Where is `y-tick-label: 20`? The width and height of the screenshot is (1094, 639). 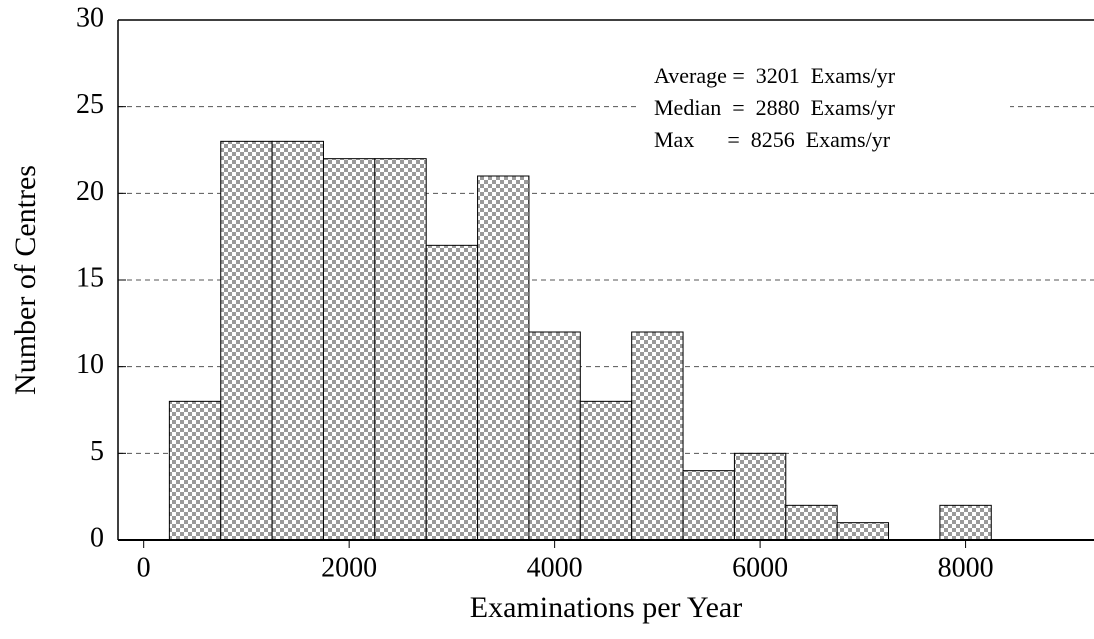
y-tick-label: 20 is located at coordinates (90, 191).